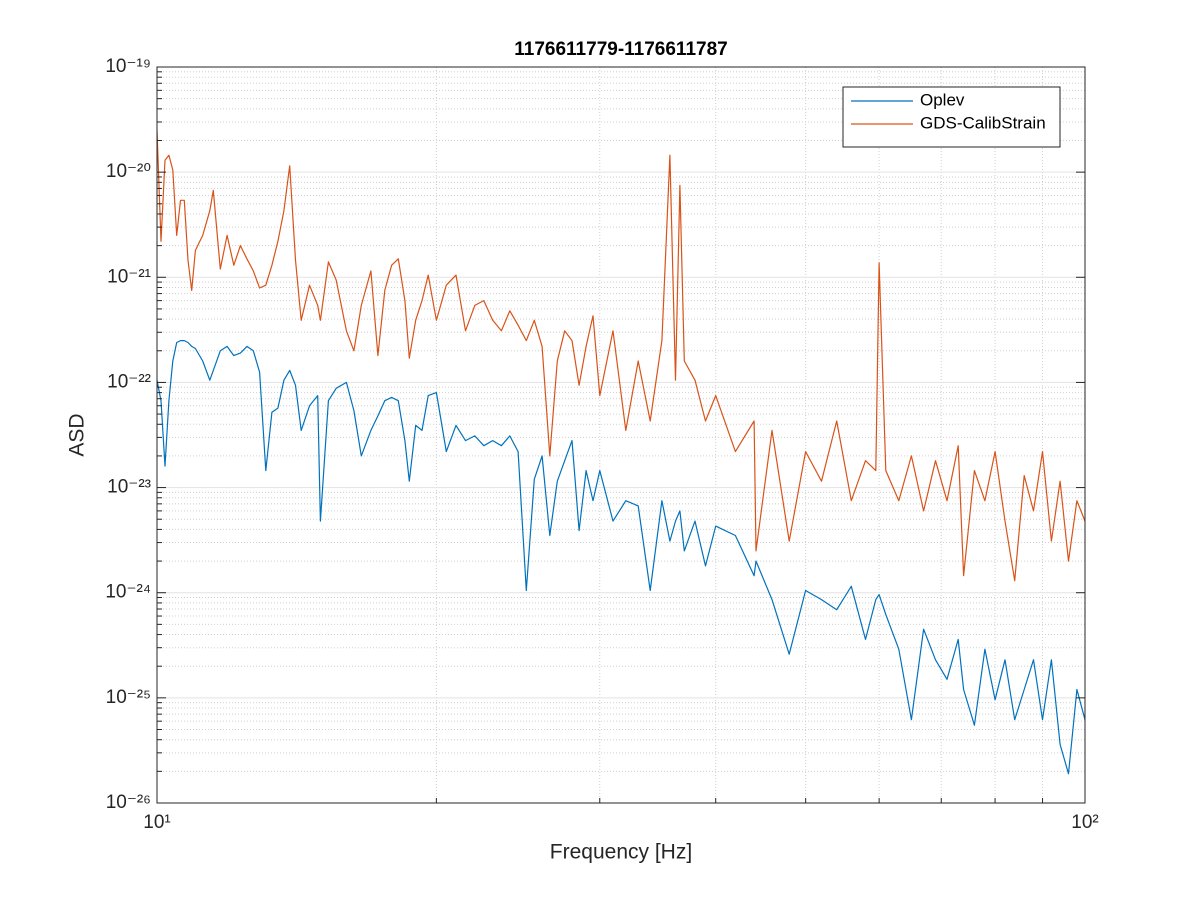  What do you see at coordinates (77, 434) in the screenshot?
I see `y-axis-label: ASD` at bounding box center [77, 434].